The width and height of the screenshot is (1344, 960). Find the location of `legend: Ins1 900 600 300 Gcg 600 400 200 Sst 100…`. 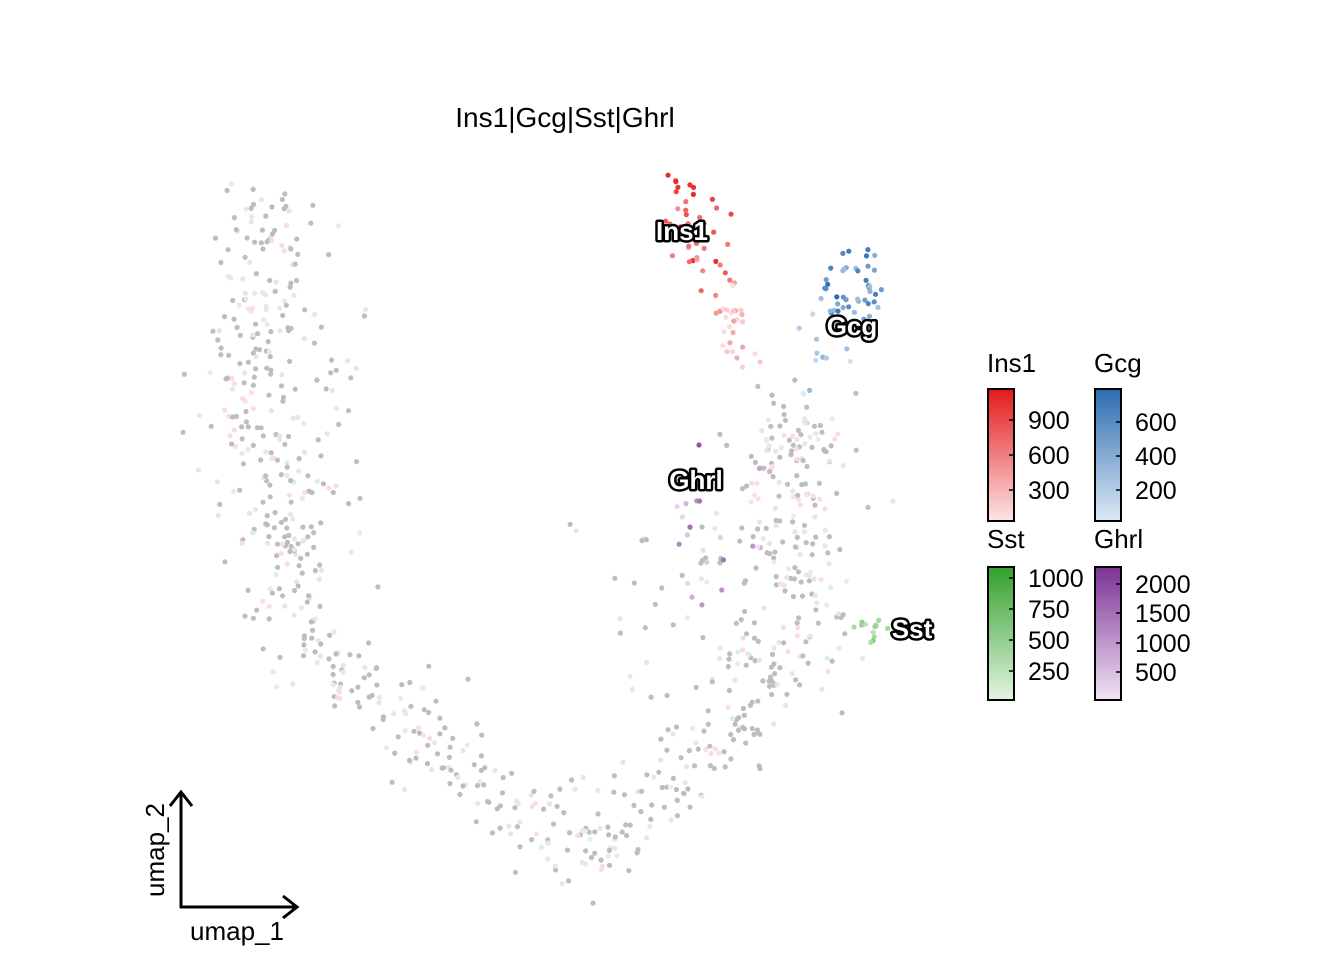

legend: Ins1 900 600 300 Gcg 600 400 200 Sst 100… is located at coordinates (1089, 524).